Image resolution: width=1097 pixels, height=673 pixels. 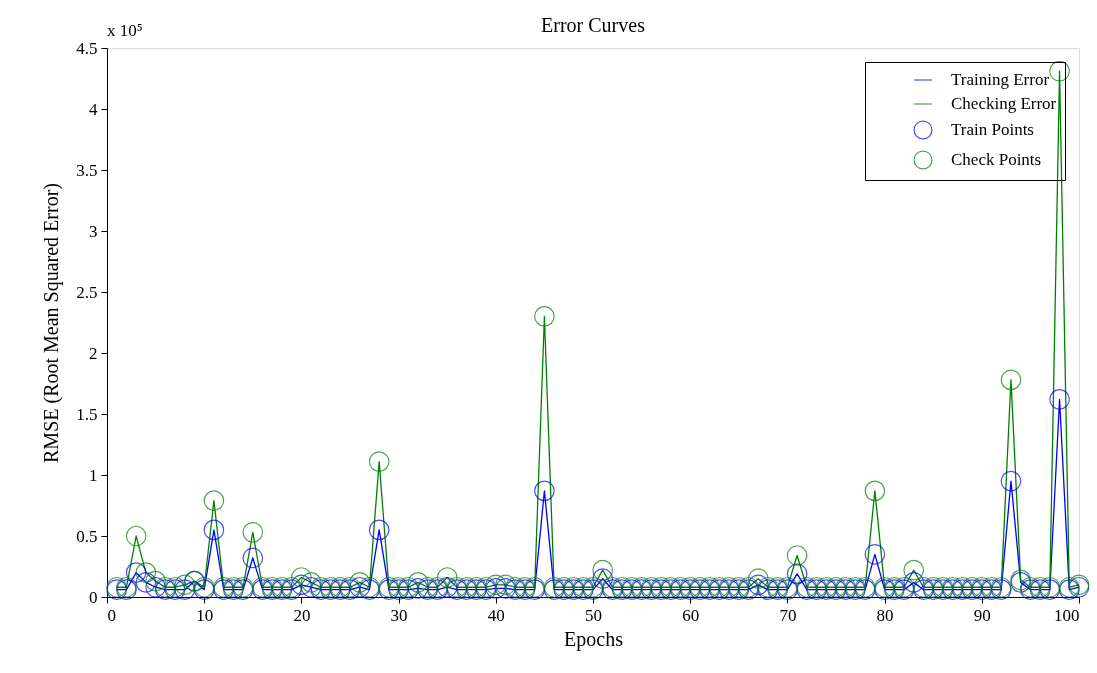 I want to click on y-tick-label: 1.5, so click(x=87, y=414).